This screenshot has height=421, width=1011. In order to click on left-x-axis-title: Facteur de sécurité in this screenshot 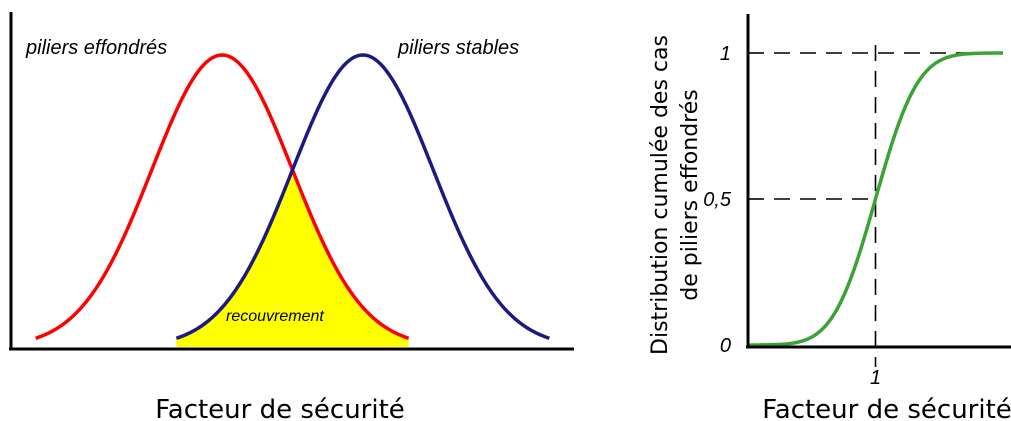, I will do `click(280, 408)`.